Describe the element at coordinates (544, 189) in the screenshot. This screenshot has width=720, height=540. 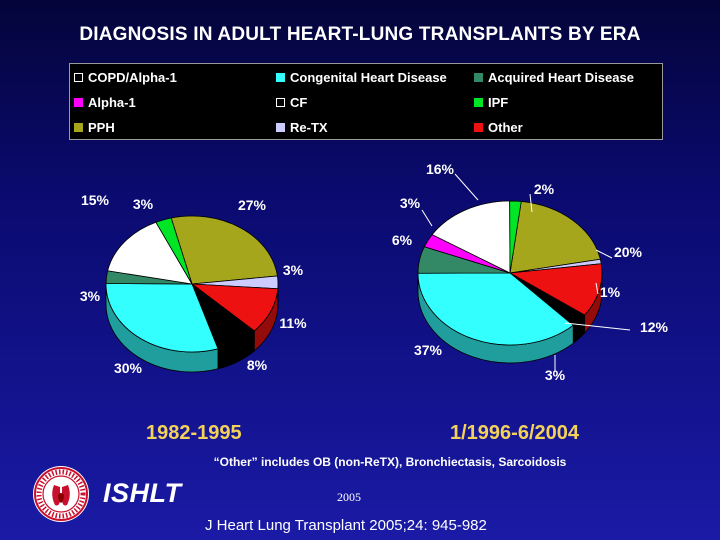
I see `slice-label: 2%` at that location.